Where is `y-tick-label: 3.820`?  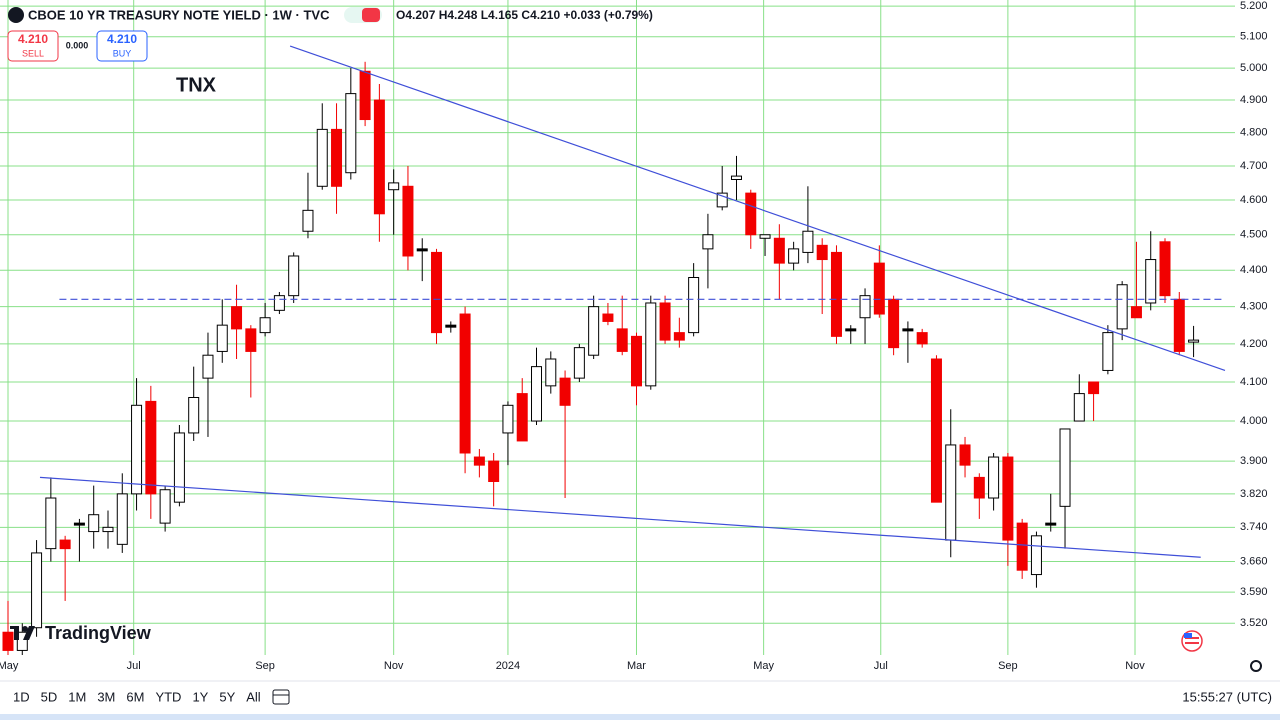
y-tick-label: 3.820 is located at coordinates (1254, 494).